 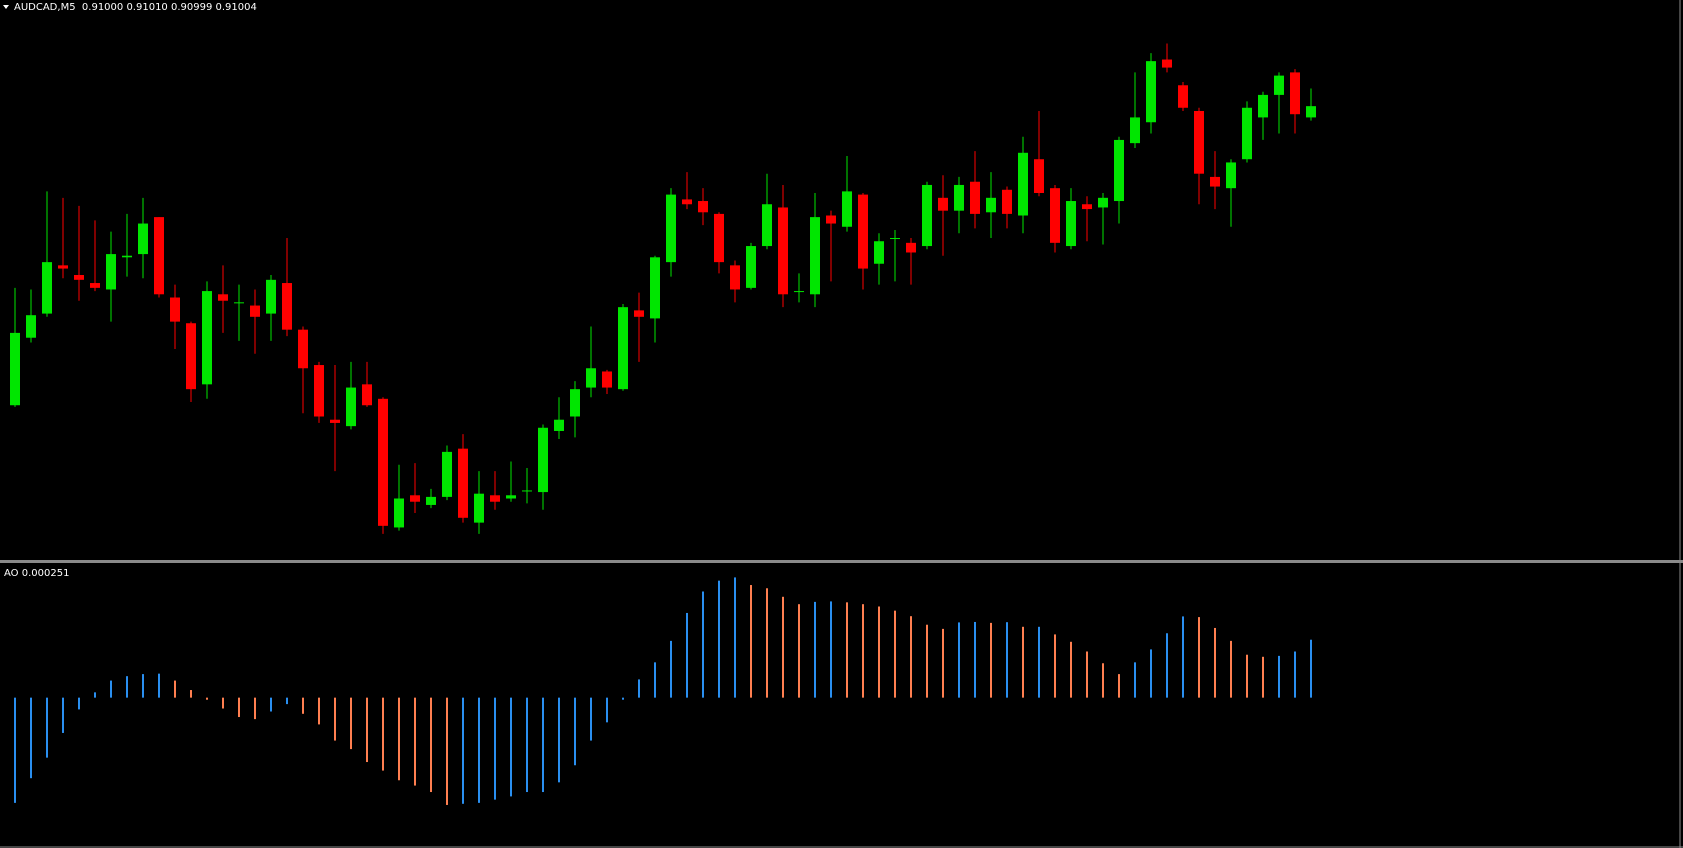 I want to click on indicator-label: AO 0.000251, so click(x=36, y=573).